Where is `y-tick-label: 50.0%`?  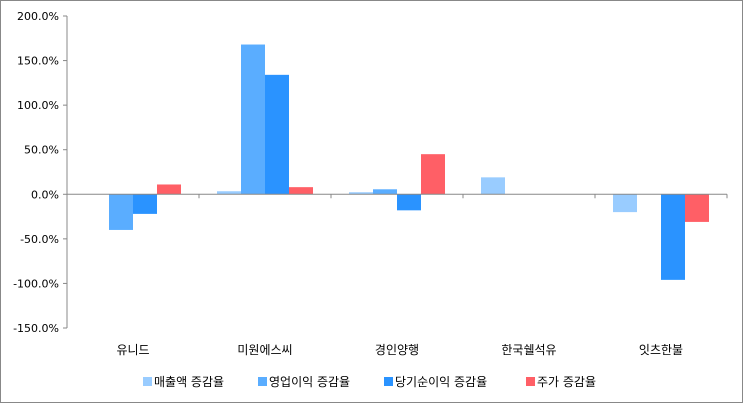 y-tick-label: 50.0% is located at coordinates (41, 150).